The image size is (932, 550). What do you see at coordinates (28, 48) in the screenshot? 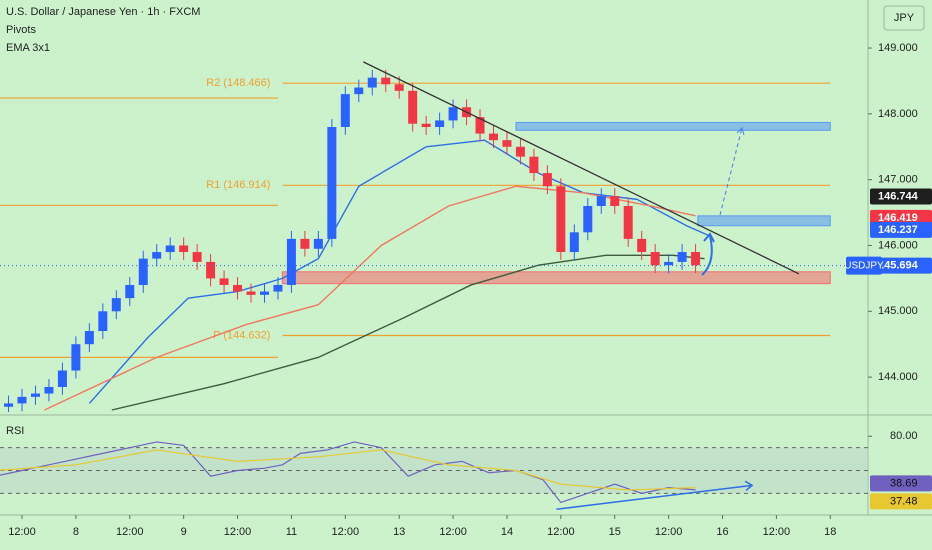
I see `indicator: EMA 3x1` at bounding box center [28, 48].